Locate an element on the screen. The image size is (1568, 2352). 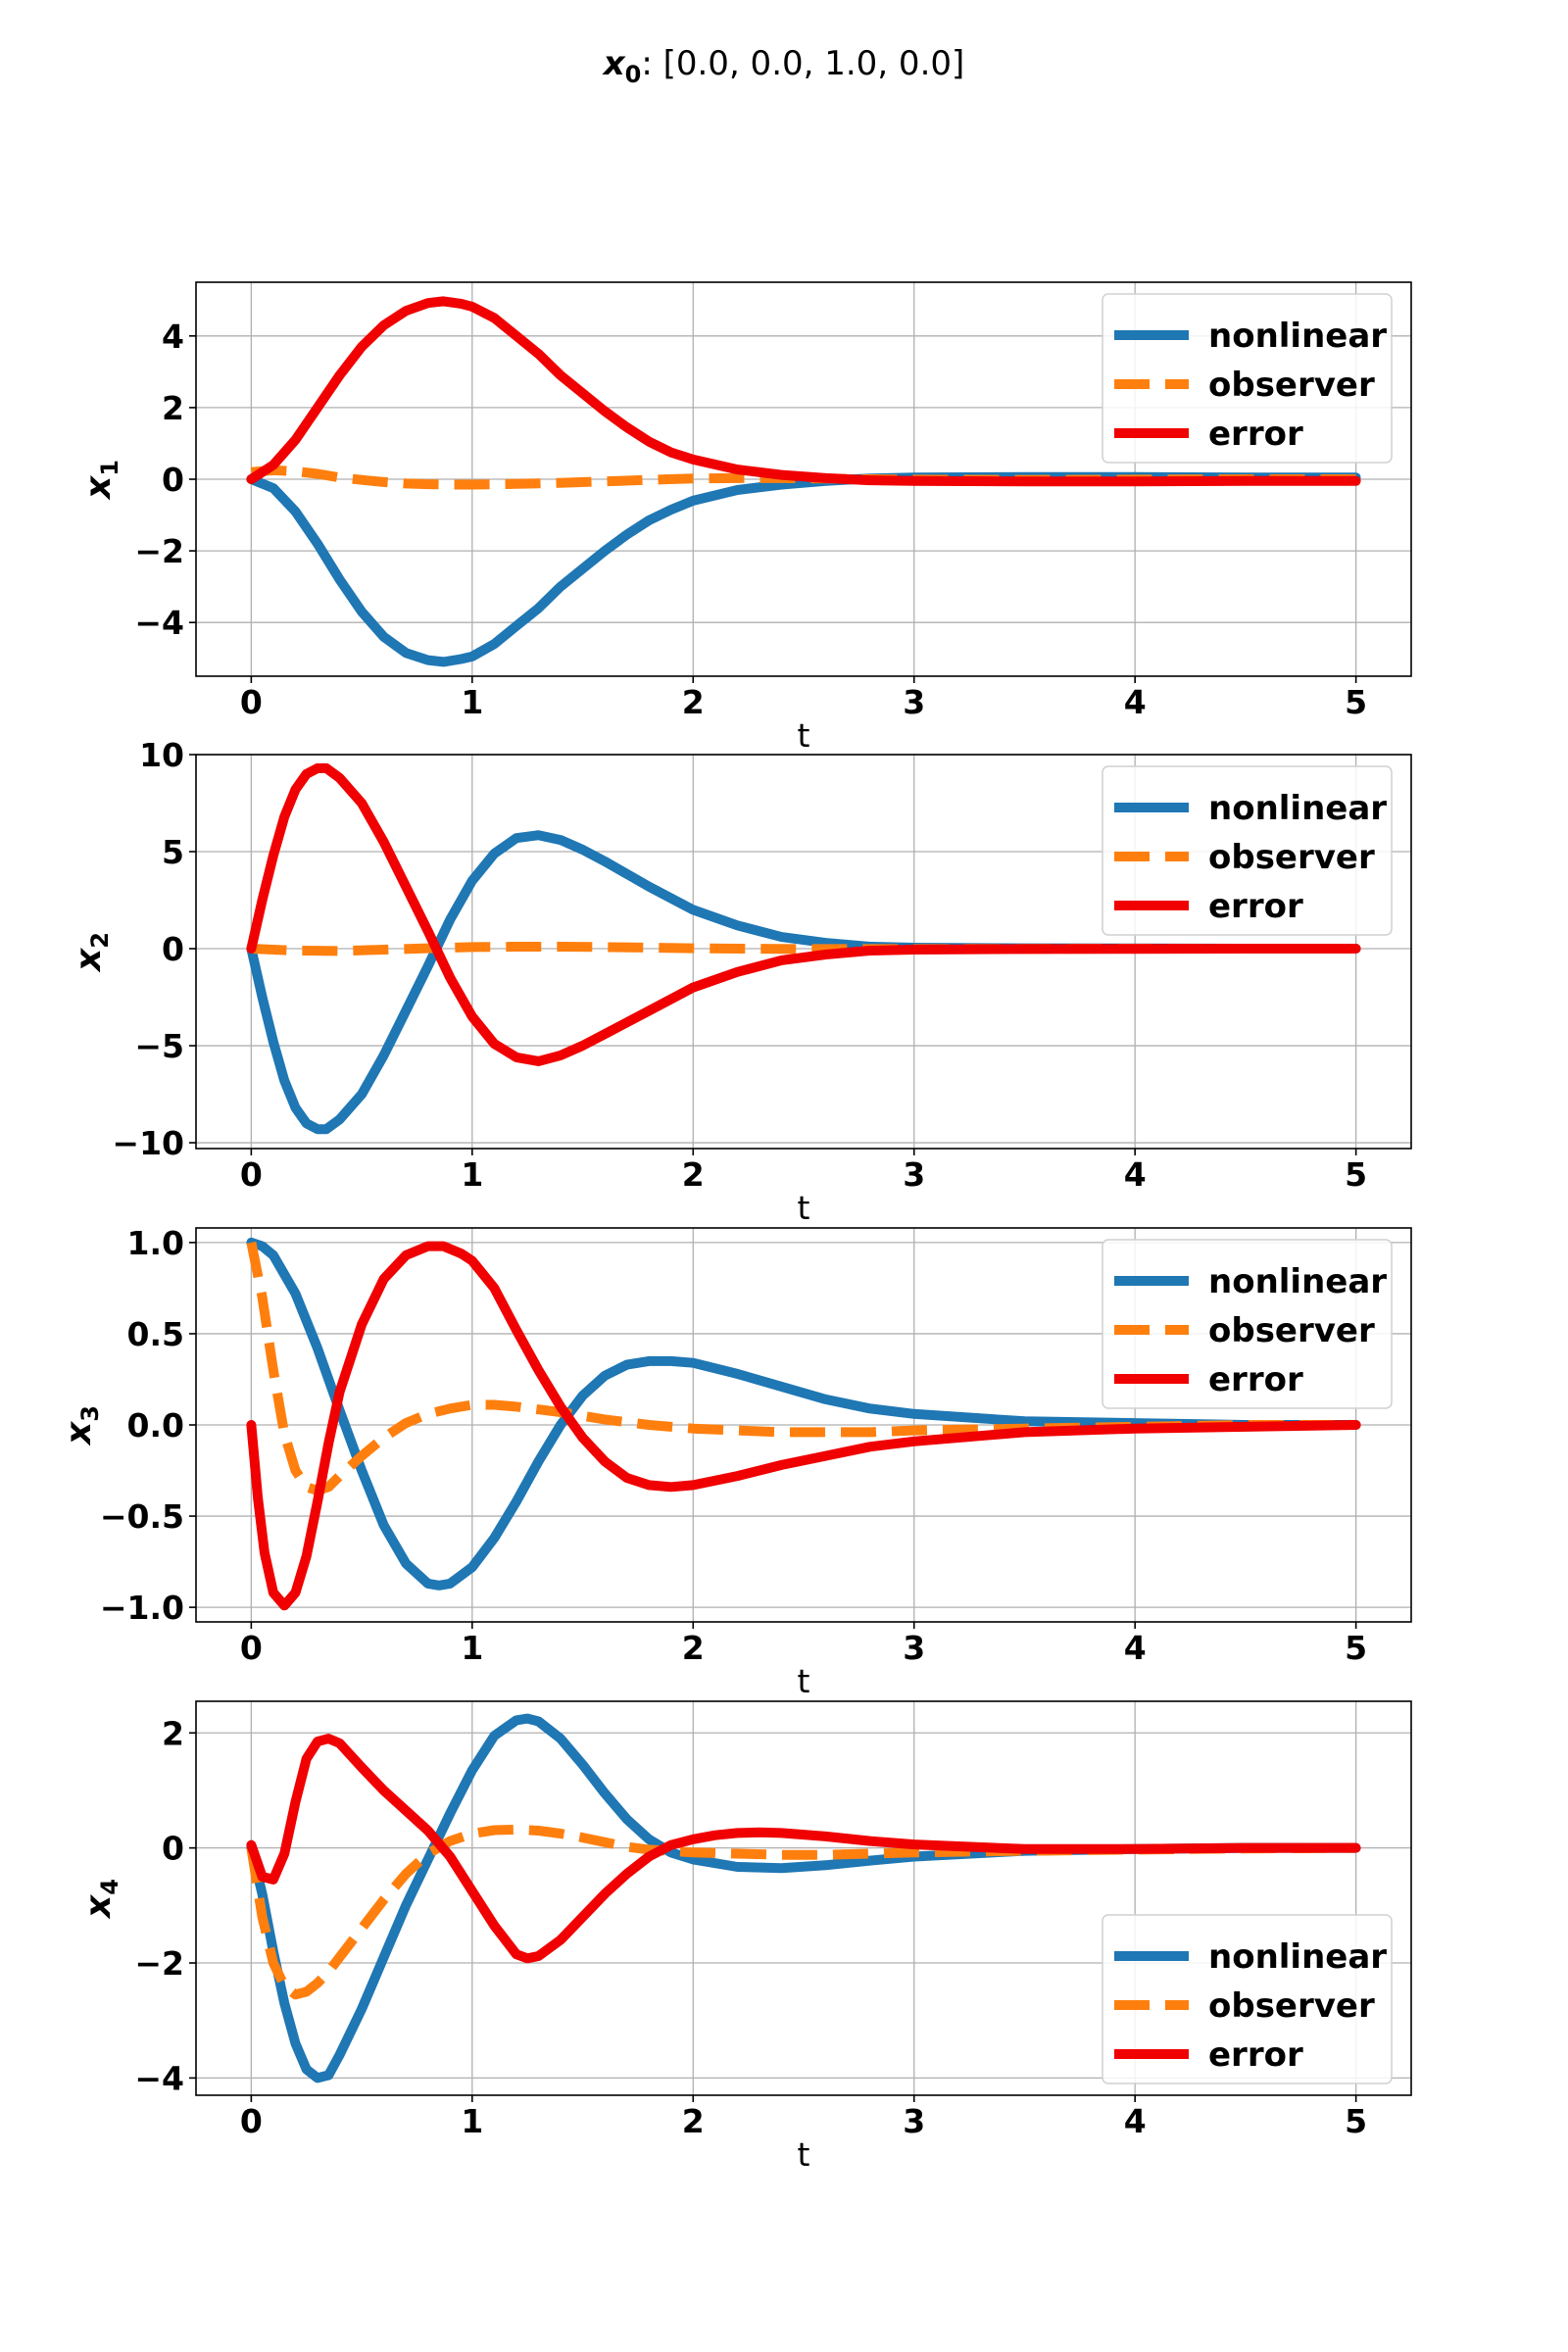
y-axis-label: x2 is located at coordinates (91, 952).